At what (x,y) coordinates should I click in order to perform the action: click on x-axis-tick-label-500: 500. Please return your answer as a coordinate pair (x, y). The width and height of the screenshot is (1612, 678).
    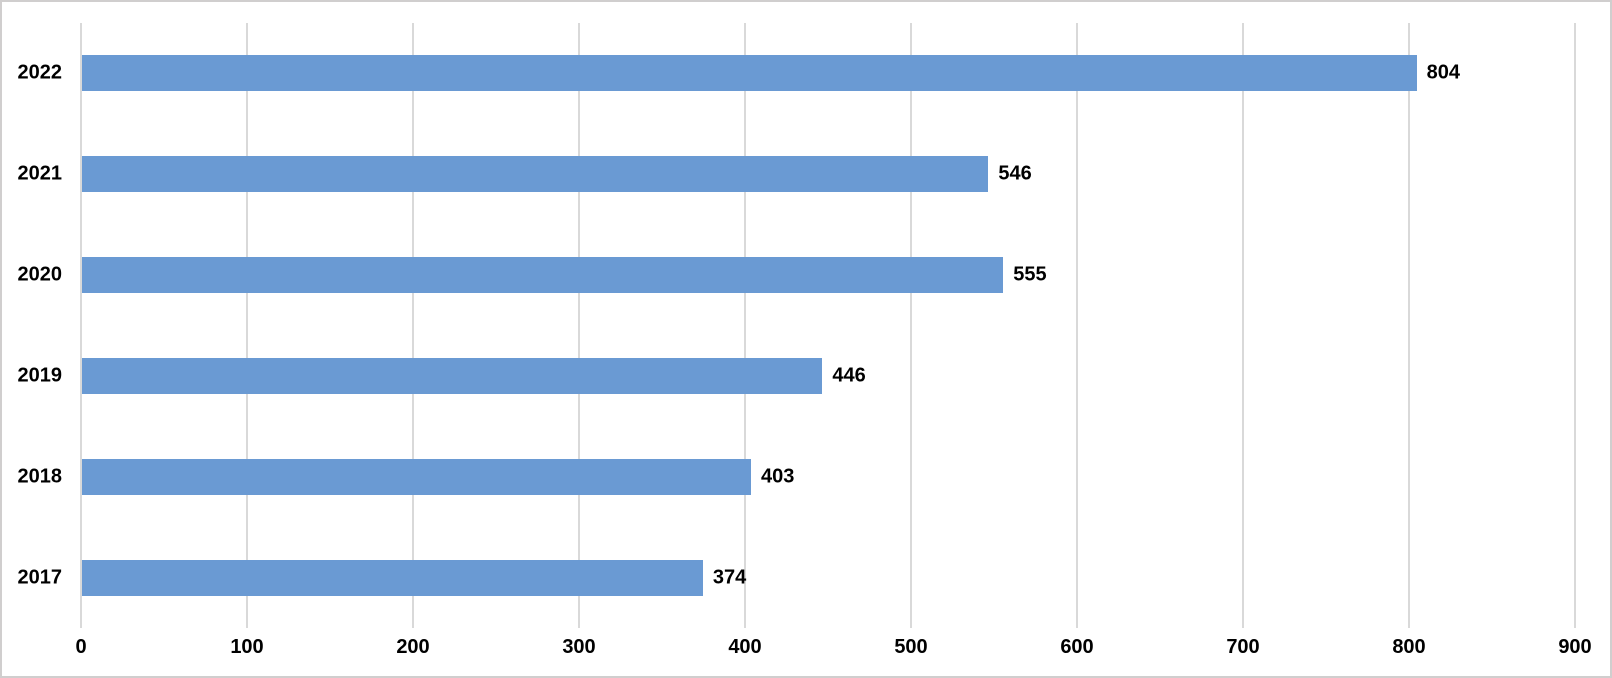
    Looking at the image, I should click on (911, 647).